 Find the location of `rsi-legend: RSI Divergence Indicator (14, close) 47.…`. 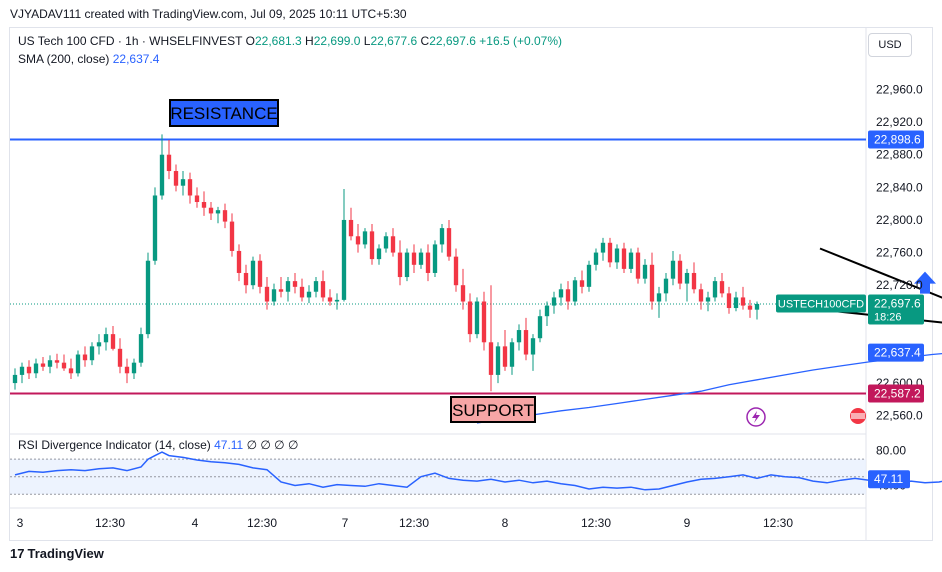

rsi-legend: RSI Divergence Indicator (14, close) 47.… is located at coordinates (158, 445).